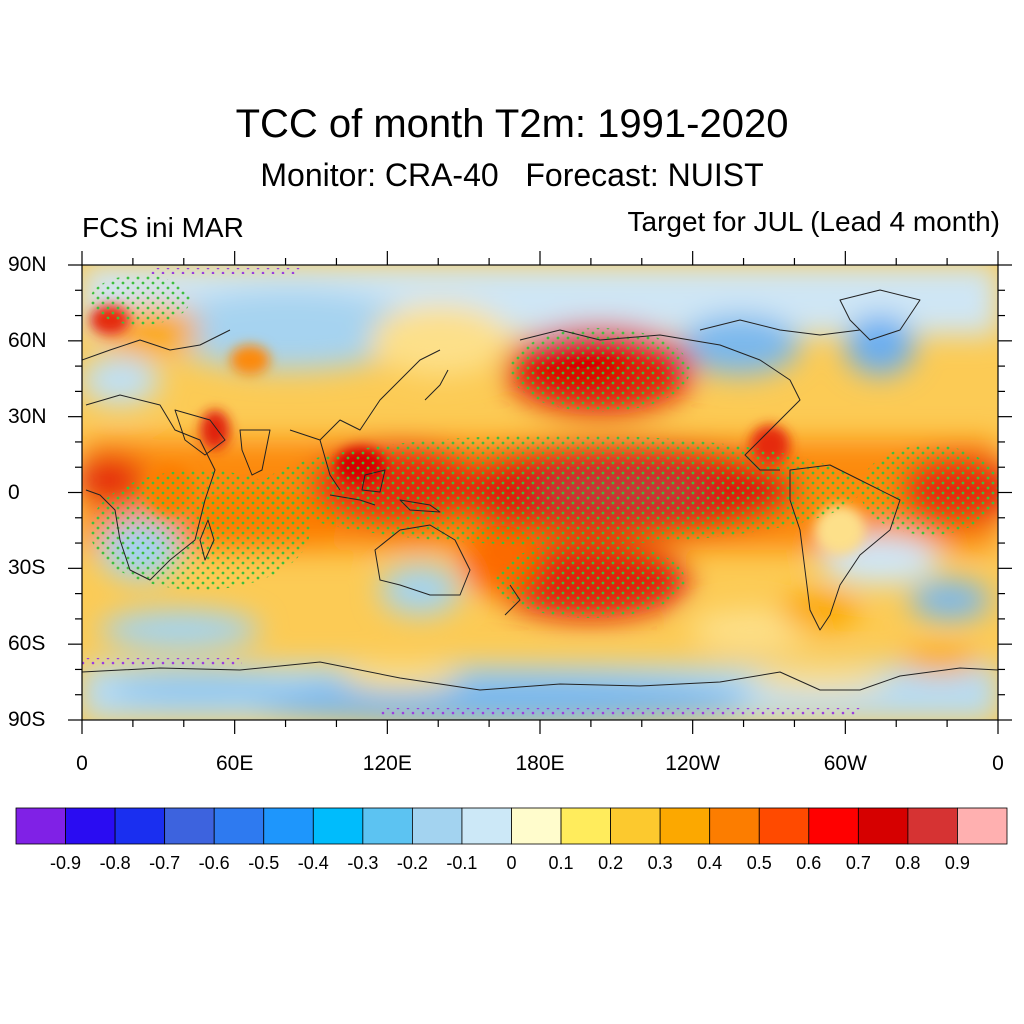 Image resolution: width=1024 pixels, height=1024 pixels. What do you see at coordinates (163, 227) in the screenshot?
I see `init-label: FCS ini MAR` at bounding box center [163, 227].